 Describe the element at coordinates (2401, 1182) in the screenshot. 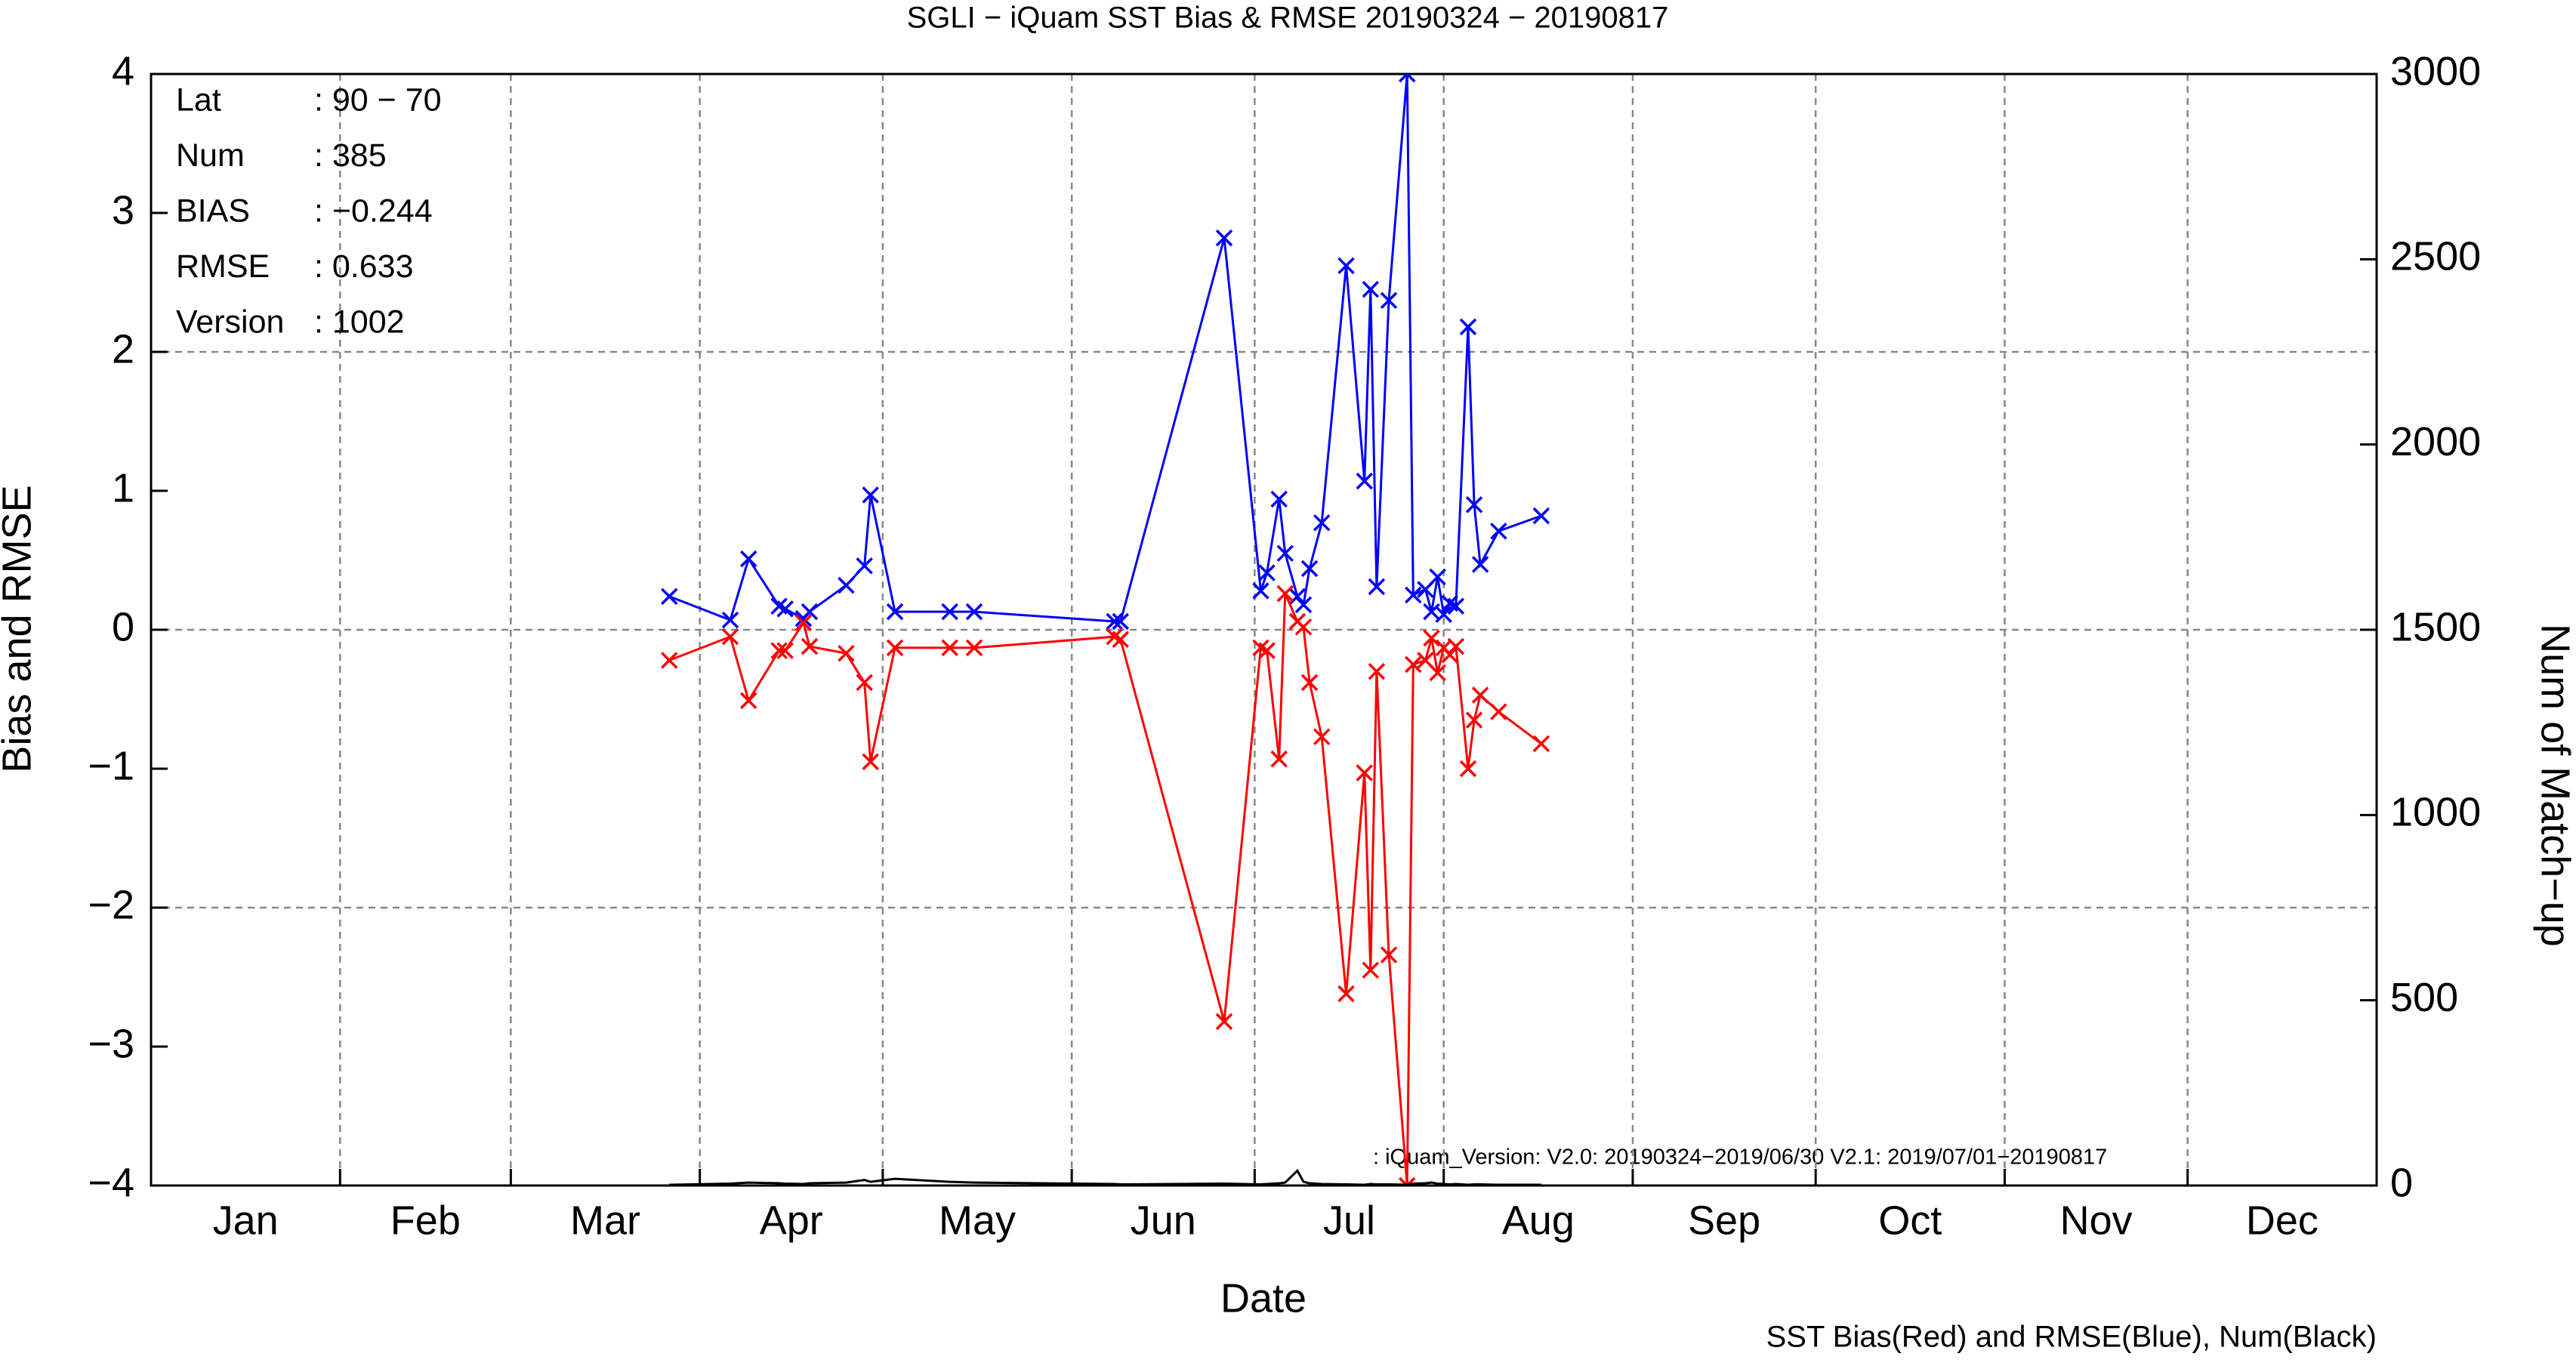

I see `y2-tick-label: 0` at that location.